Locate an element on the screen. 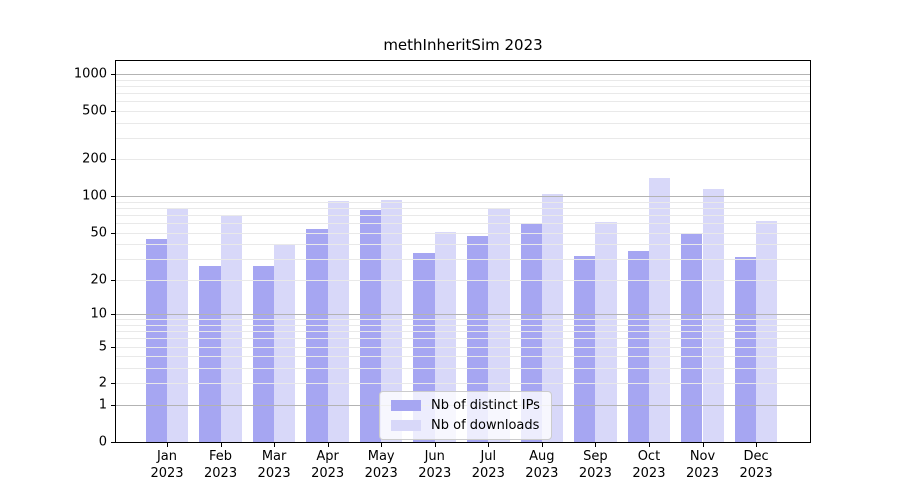 The height and width of the screenshot is (500, 900). x-axis-tick-label: Apr 2023 is located at coordinates (328, 465).